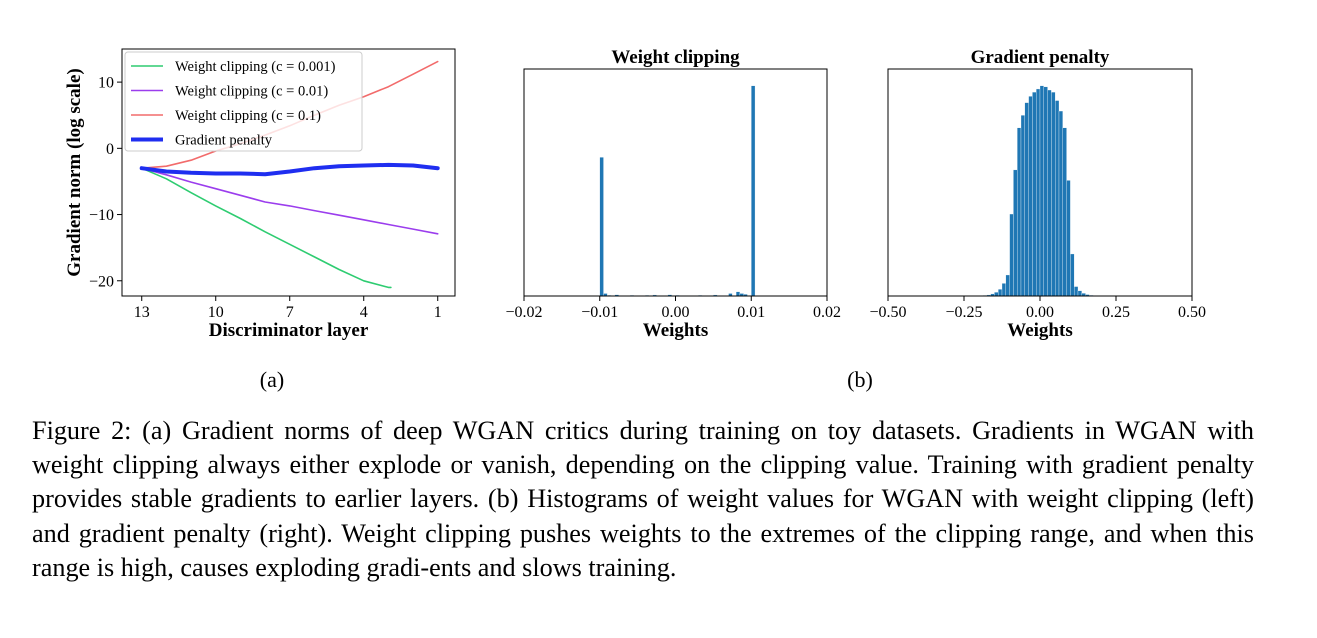  I want to click on x-tick-label: 0.25, so click(1116, 312).